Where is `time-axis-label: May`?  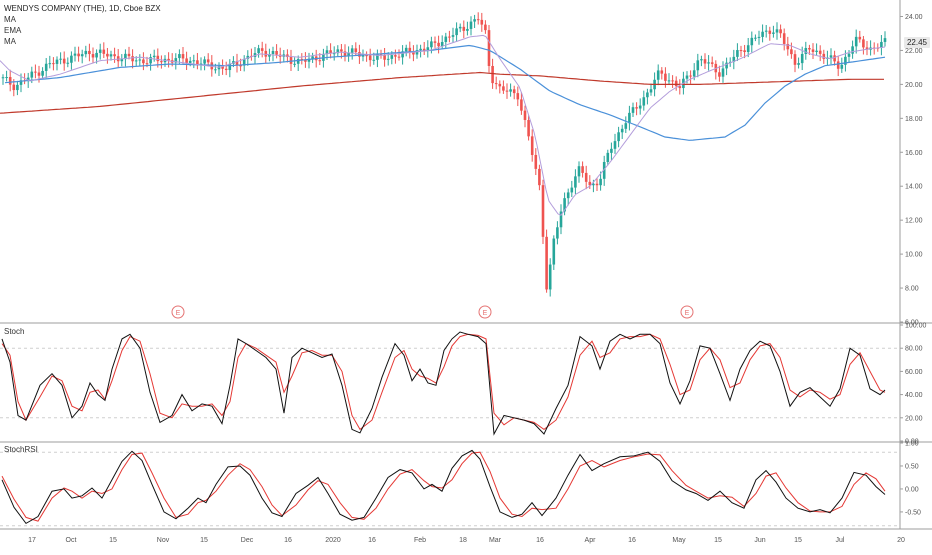
time-axis-label: May is located at coordinates (679, 540).